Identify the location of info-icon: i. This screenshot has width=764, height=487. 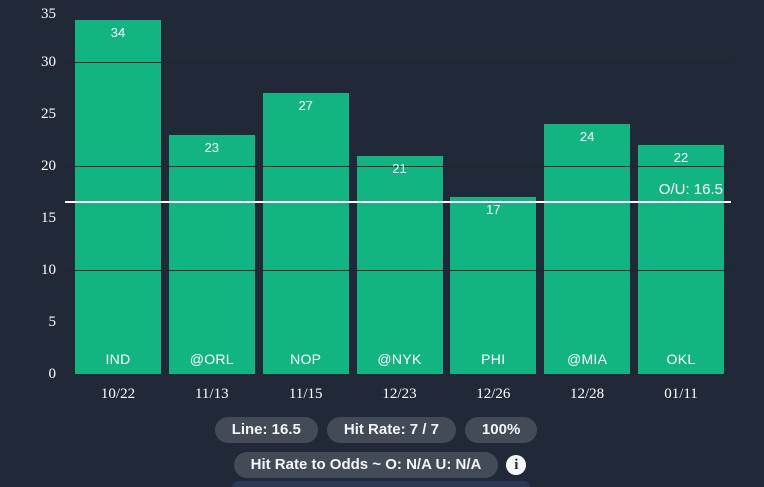
(516, 465).